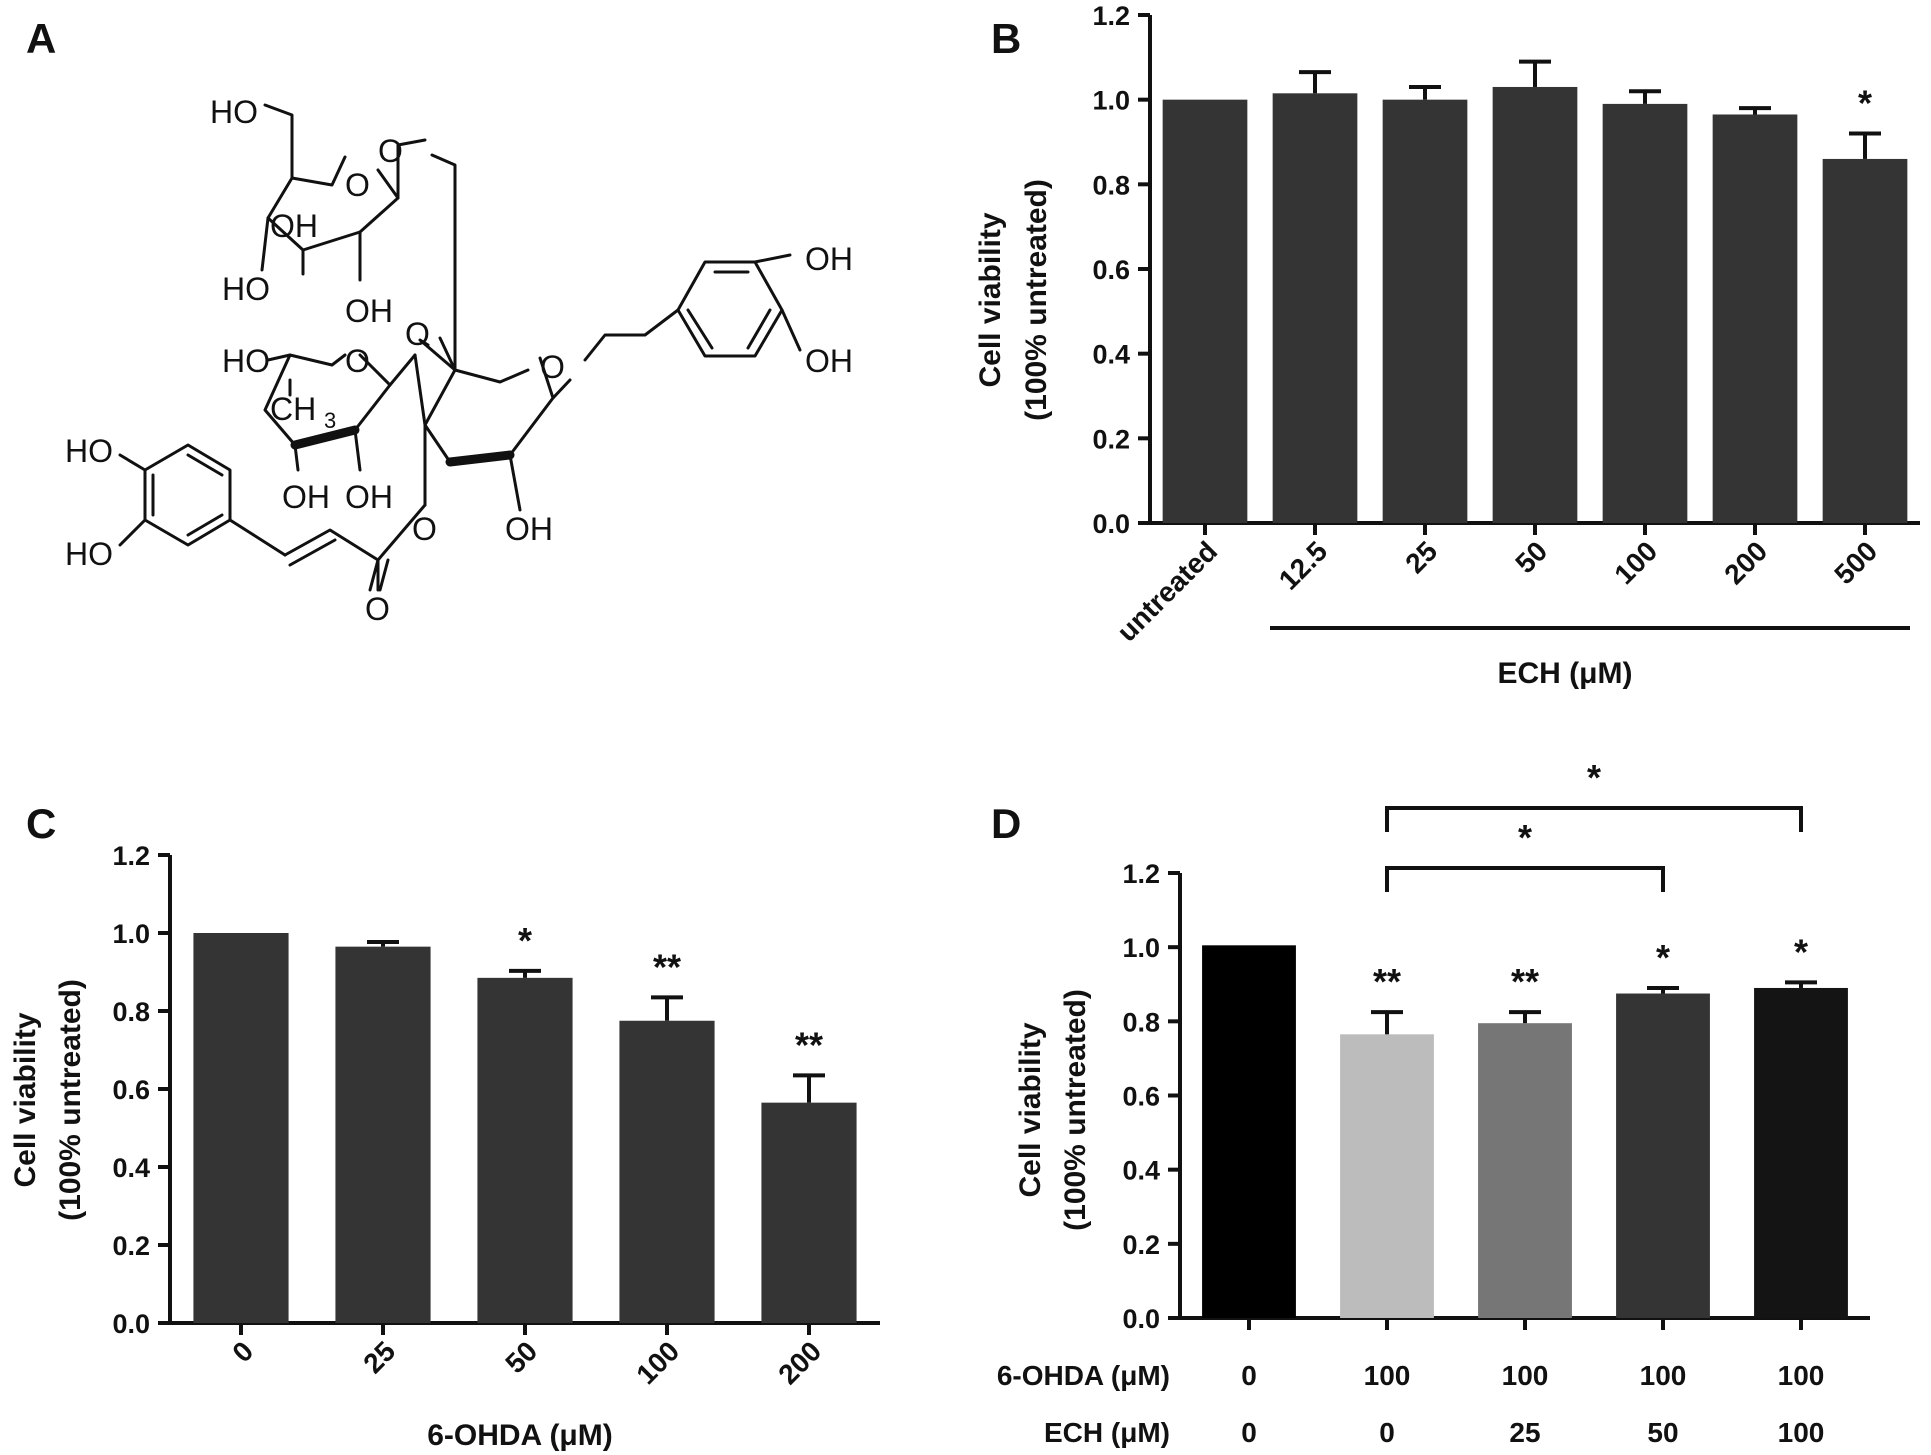 The width and height of the screenshot is (1931, 1455). Describe the element at coordinates (1531, 557) in the screenshot. I see `x-tick-label: 50` at that location.